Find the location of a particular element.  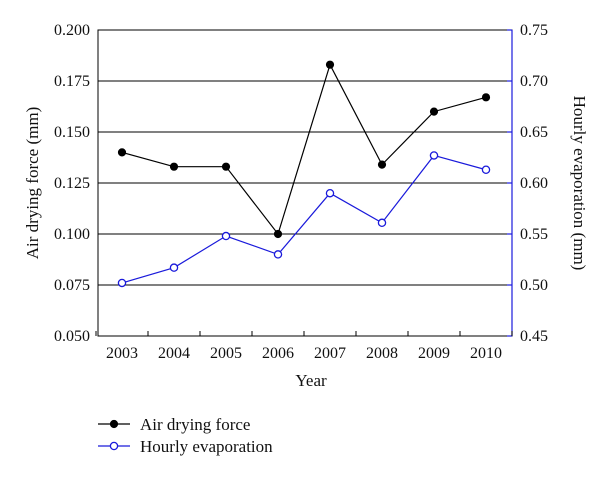

left-y-tick-label: 0.175 is located at coordinates (72, 81).